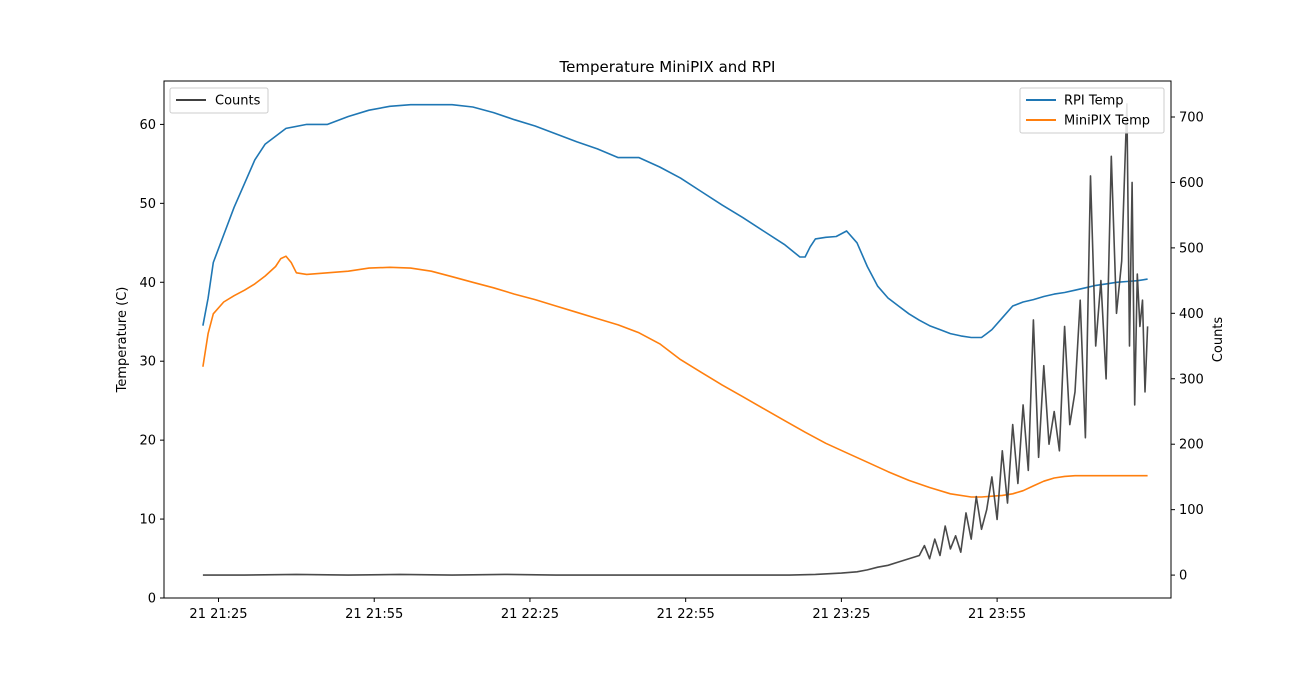  What do you see at coordinates (1191, 117) in the screenshot?
I see `y2-tick-label: 700` at bounding box center [1191, 117].